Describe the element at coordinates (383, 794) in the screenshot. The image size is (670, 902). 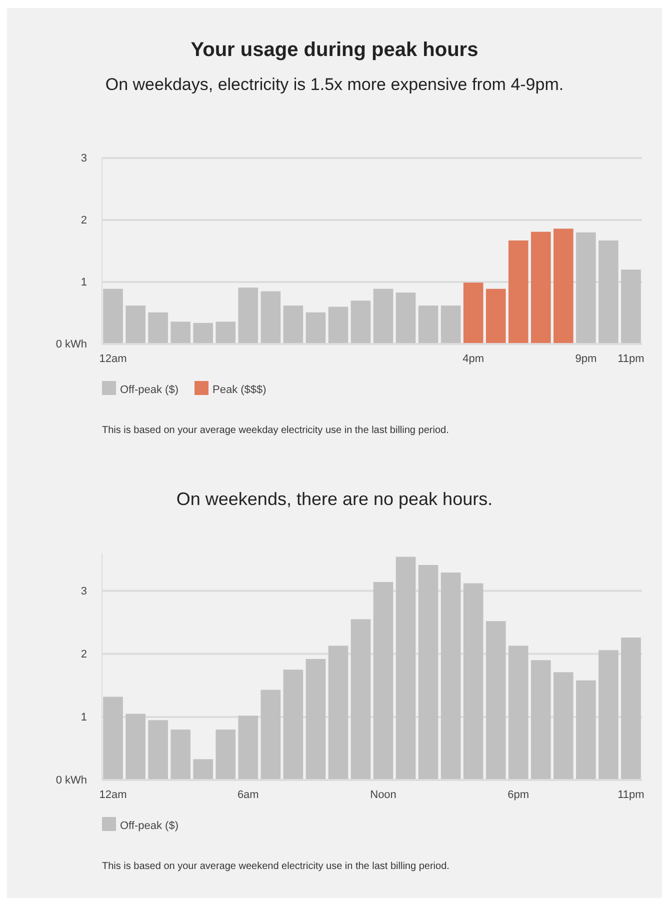
I see `x-tick-label: Noon` at that location.